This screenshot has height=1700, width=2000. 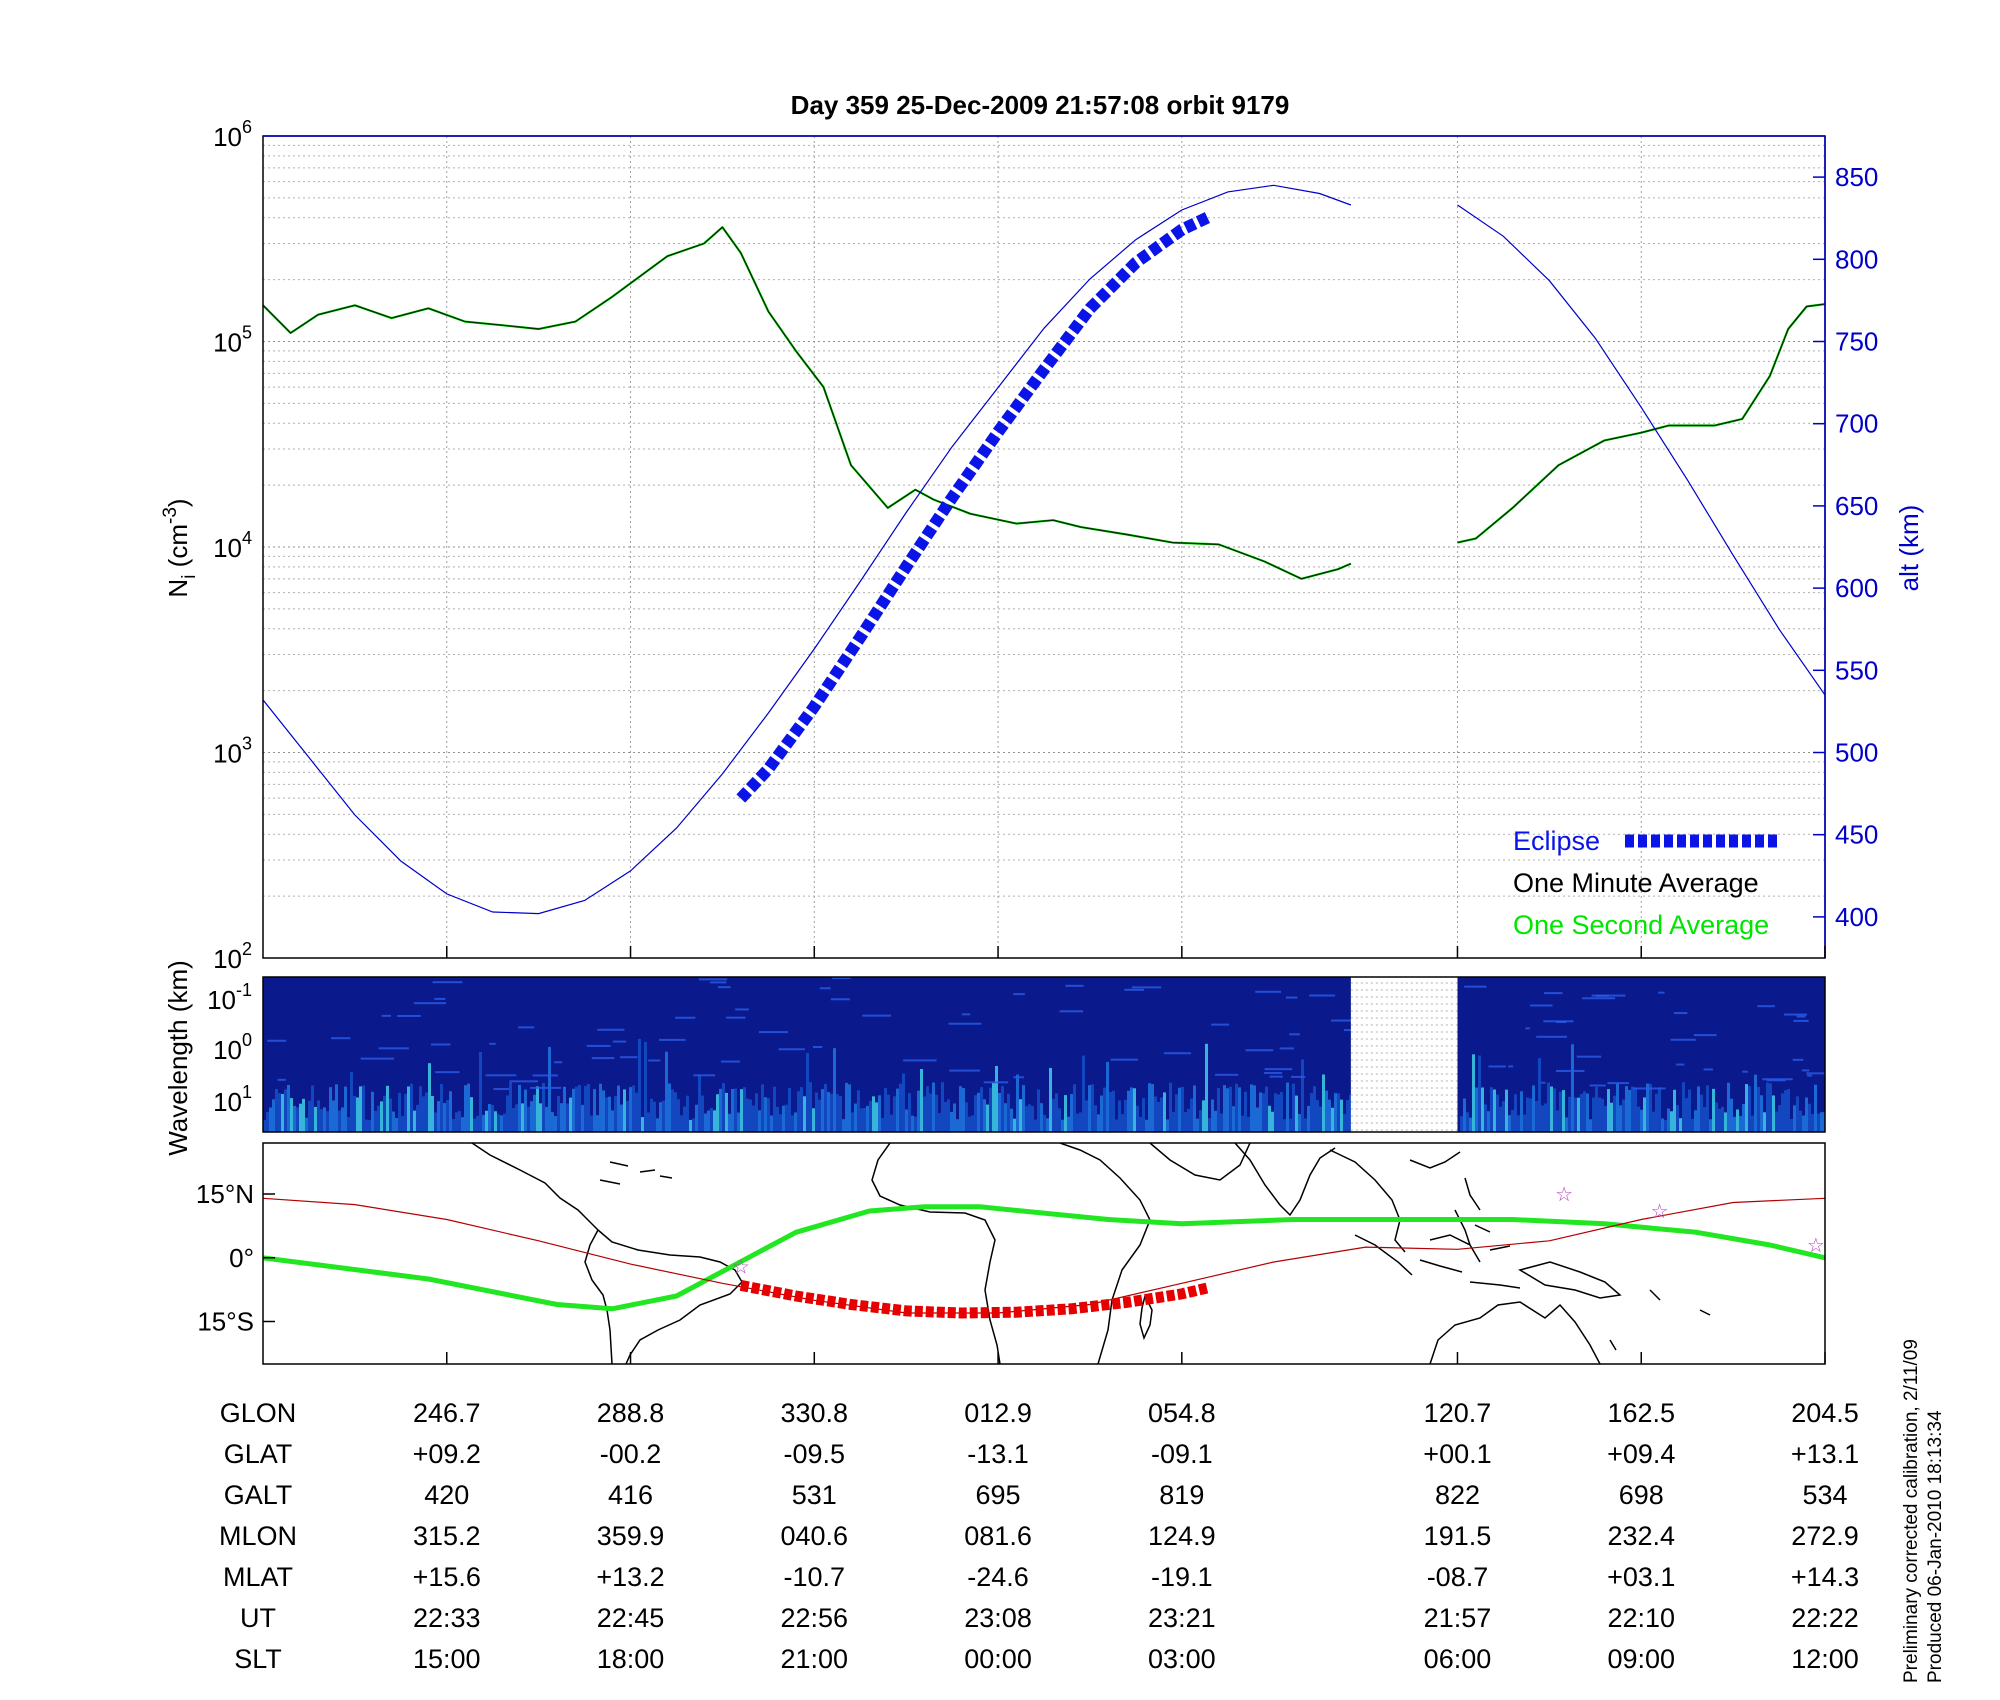 I want to click on right-y-tick-label: 550, so click(x=1856, y=670).